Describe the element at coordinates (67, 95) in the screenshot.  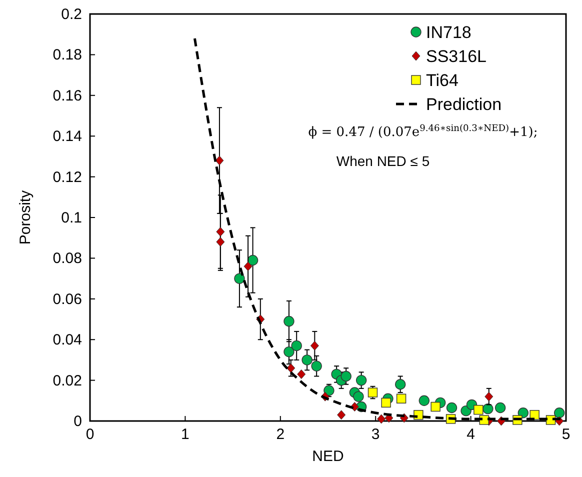
I see `y-tick-label: 0.16` at that location.